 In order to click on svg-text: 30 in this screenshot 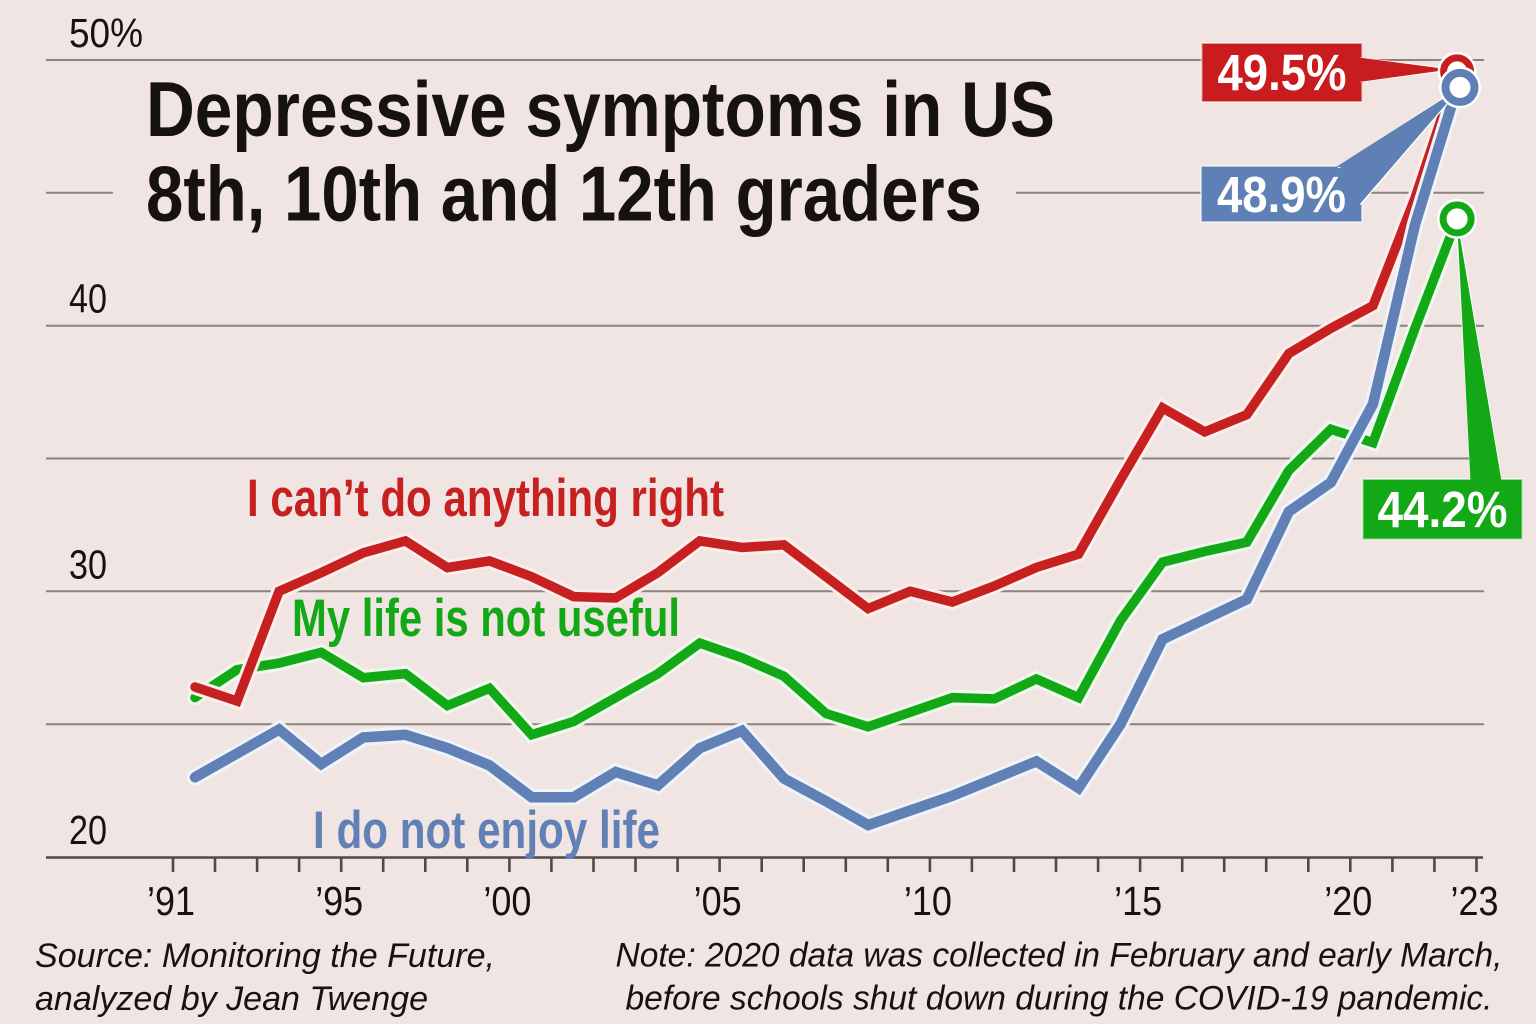, I will do `click(88, 564)`.